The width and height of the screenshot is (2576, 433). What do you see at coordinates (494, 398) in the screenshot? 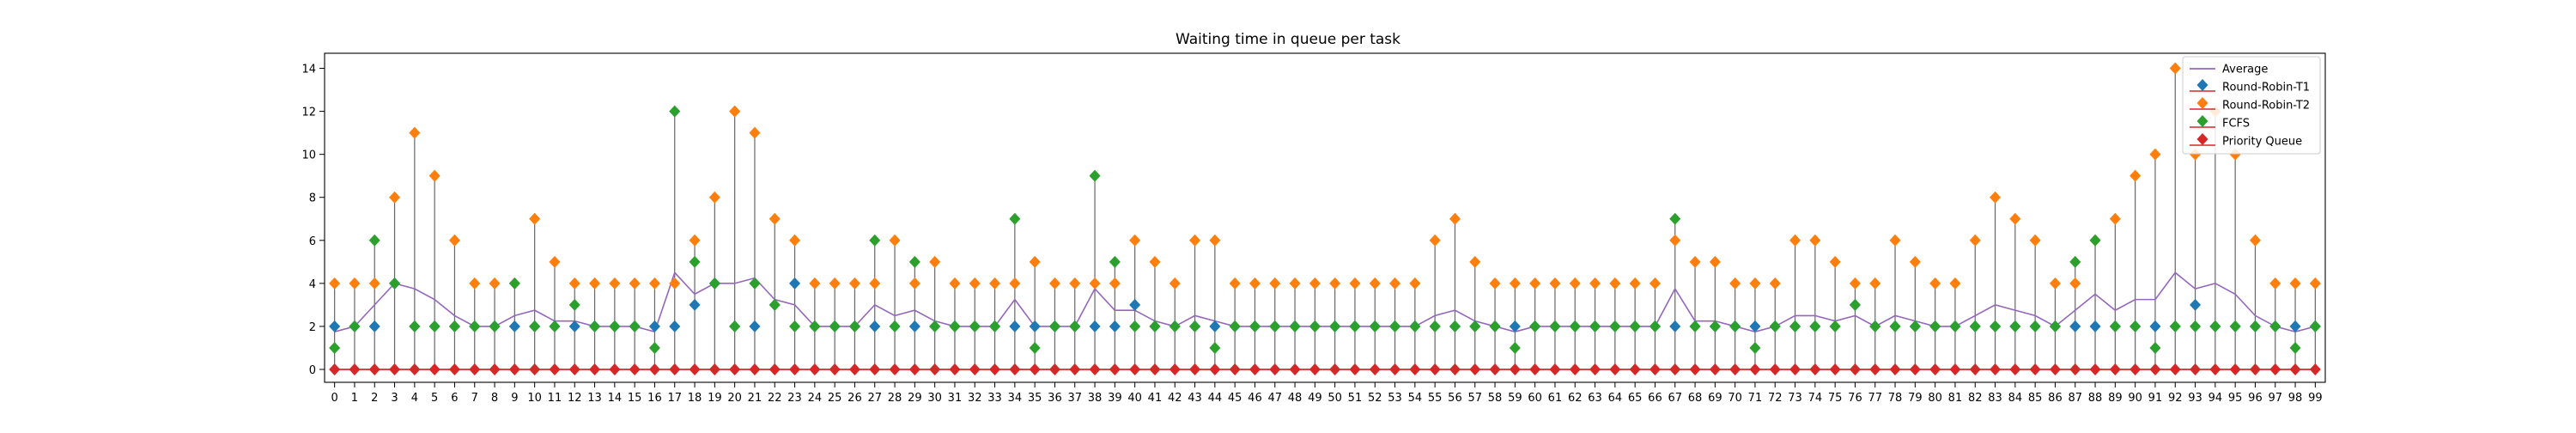
I see `x-tick-label: 8` at bounding box center [494, 398].